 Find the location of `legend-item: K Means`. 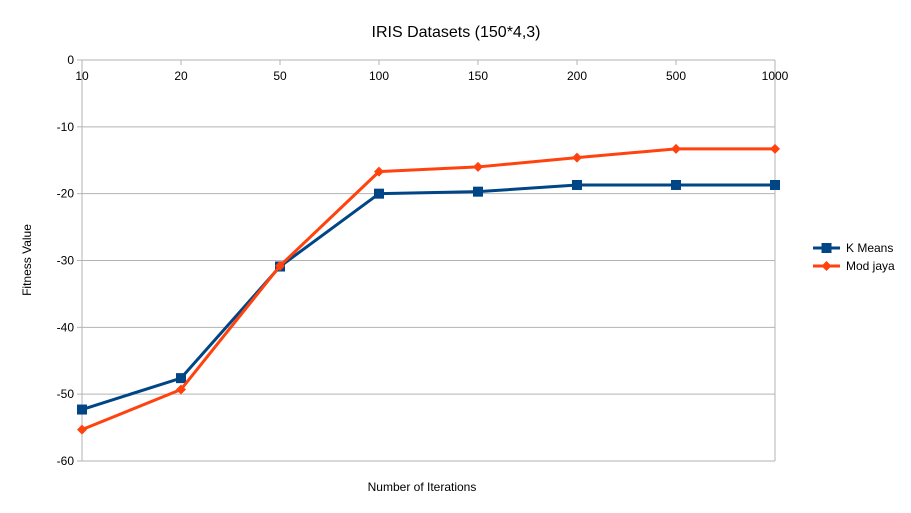

legend-item: K Means is located at coordinates (853, 248).